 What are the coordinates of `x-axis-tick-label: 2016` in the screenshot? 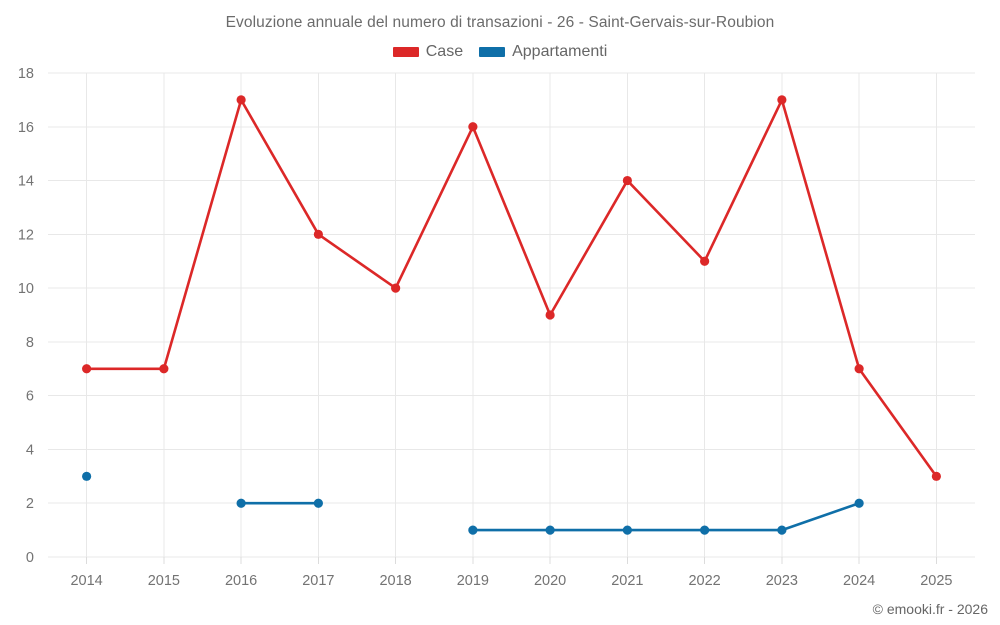 It's located at (241, 581).